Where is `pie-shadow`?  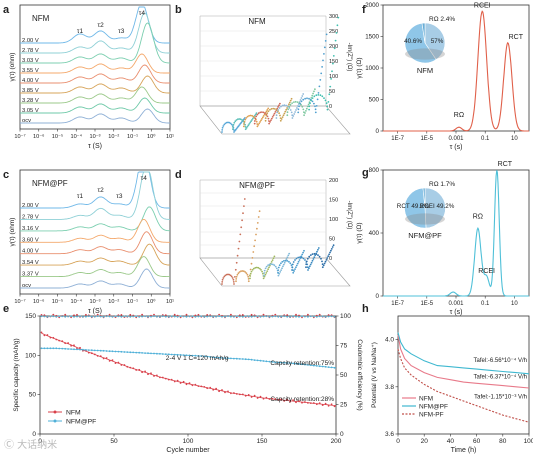
pie-shadow is located at coordinates (425, 219).